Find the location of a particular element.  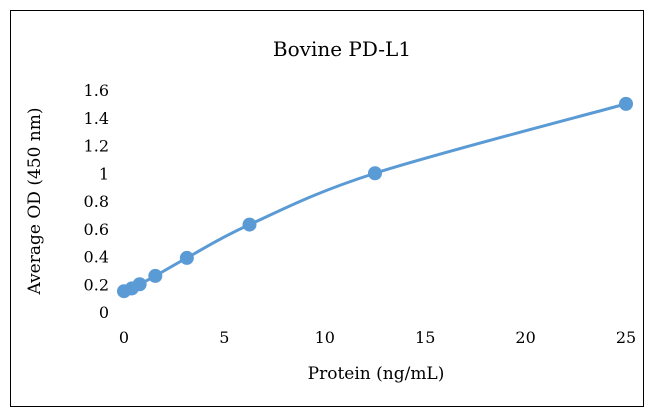

y-tick-label: 1.6 is located at coordinates (96, 90).